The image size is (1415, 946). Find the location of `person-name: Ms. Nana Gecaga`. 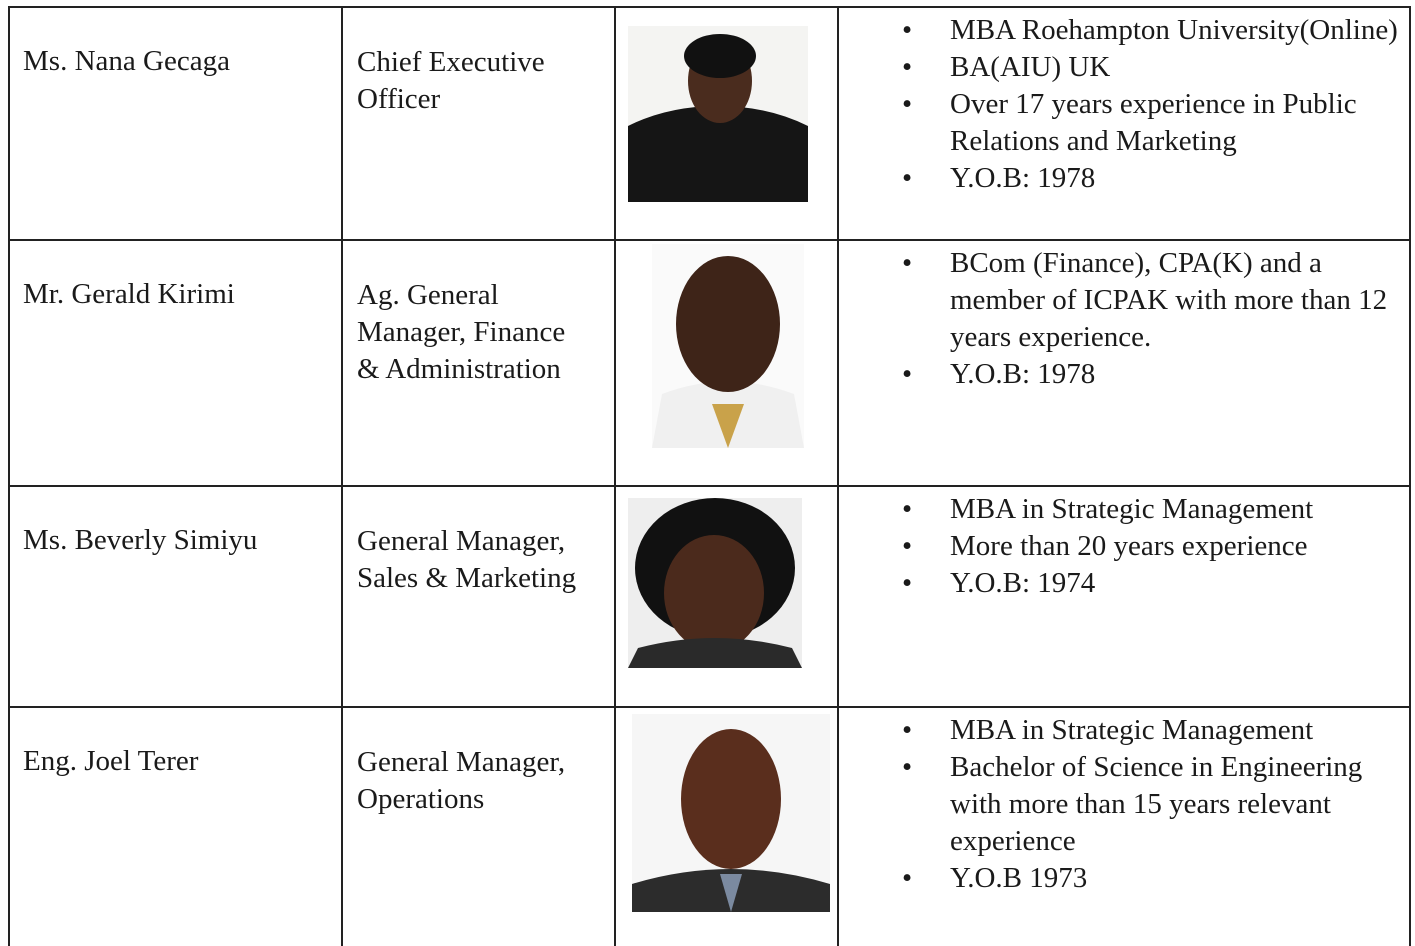

person-name: Ms. Nana Gecaga is located at coordinates (126, 61).